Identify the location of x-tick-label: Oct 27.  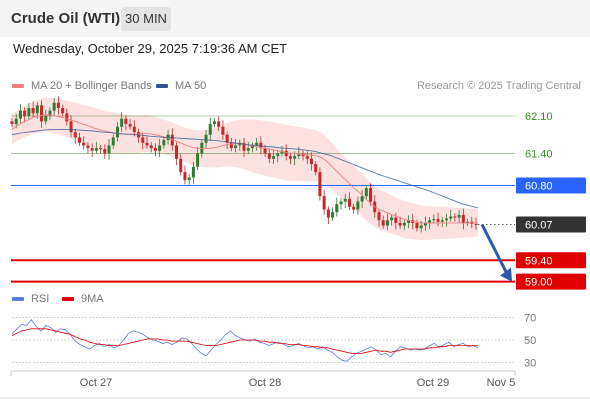
(96, 383).